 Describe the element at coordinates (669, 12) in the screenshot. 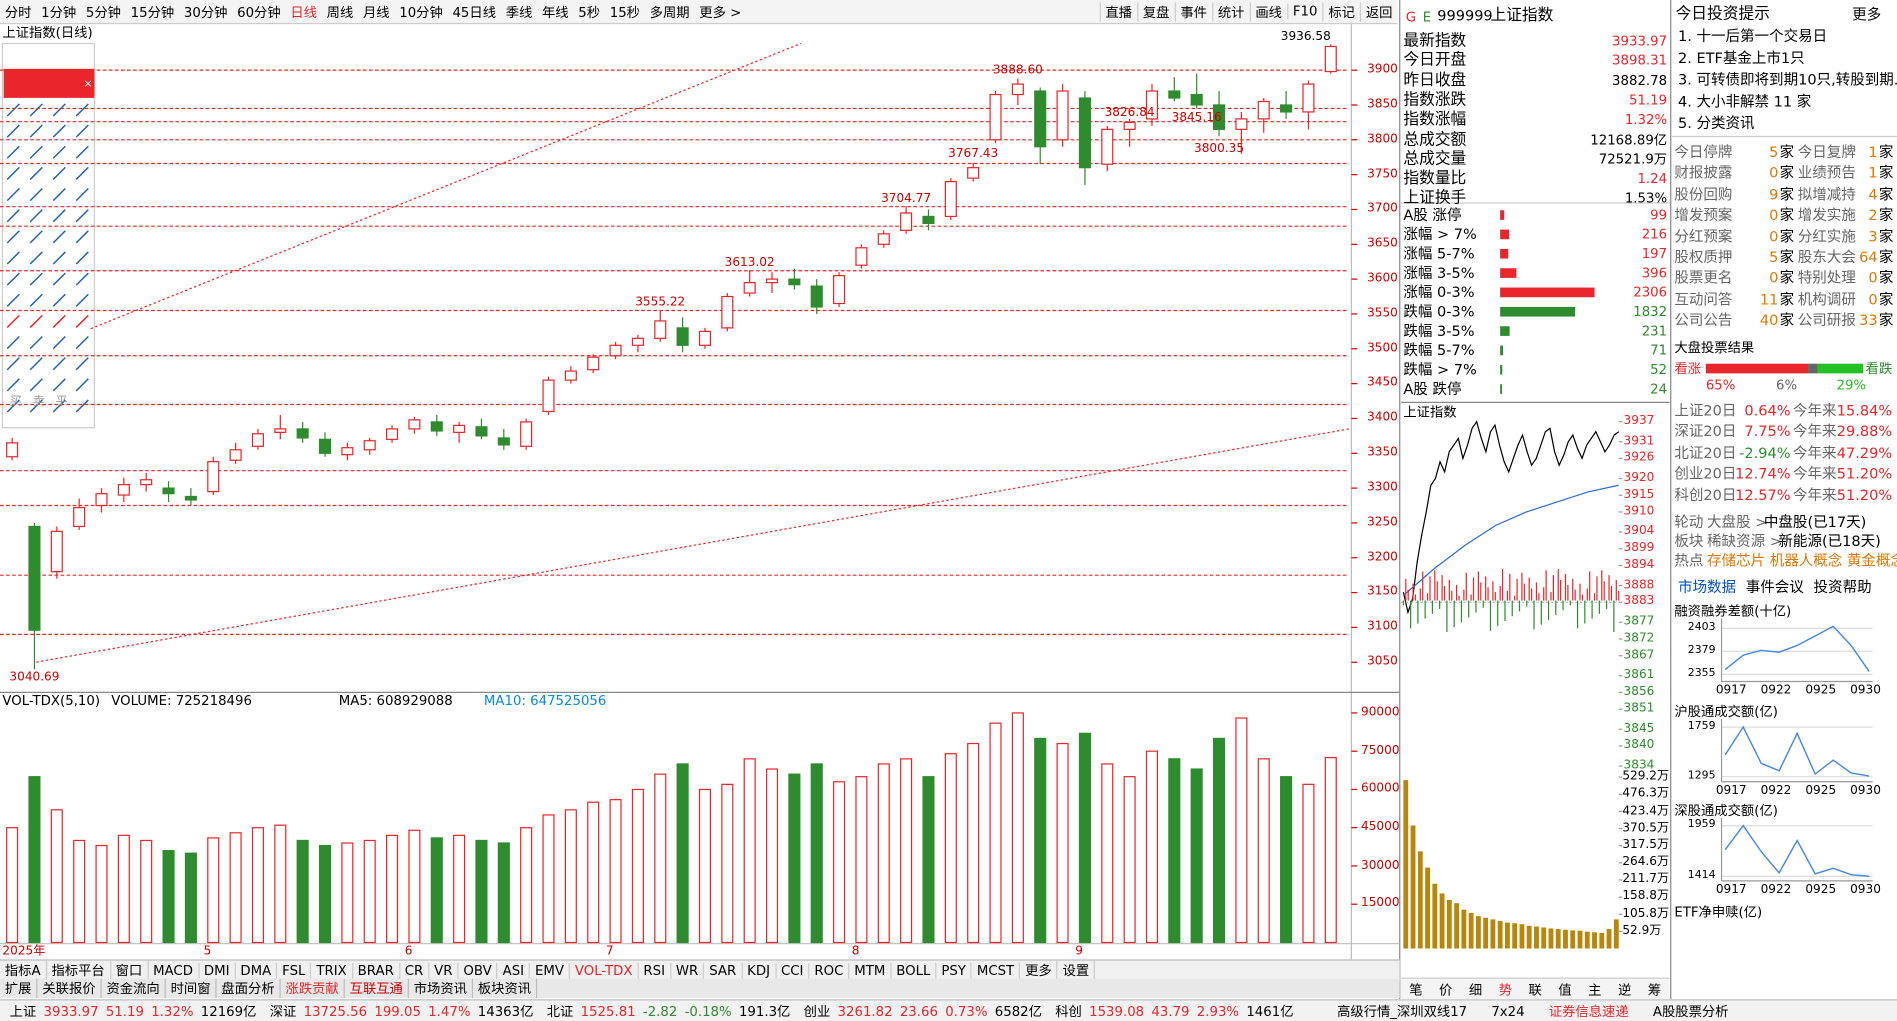

I see `period-tab: 多周期` at that location.